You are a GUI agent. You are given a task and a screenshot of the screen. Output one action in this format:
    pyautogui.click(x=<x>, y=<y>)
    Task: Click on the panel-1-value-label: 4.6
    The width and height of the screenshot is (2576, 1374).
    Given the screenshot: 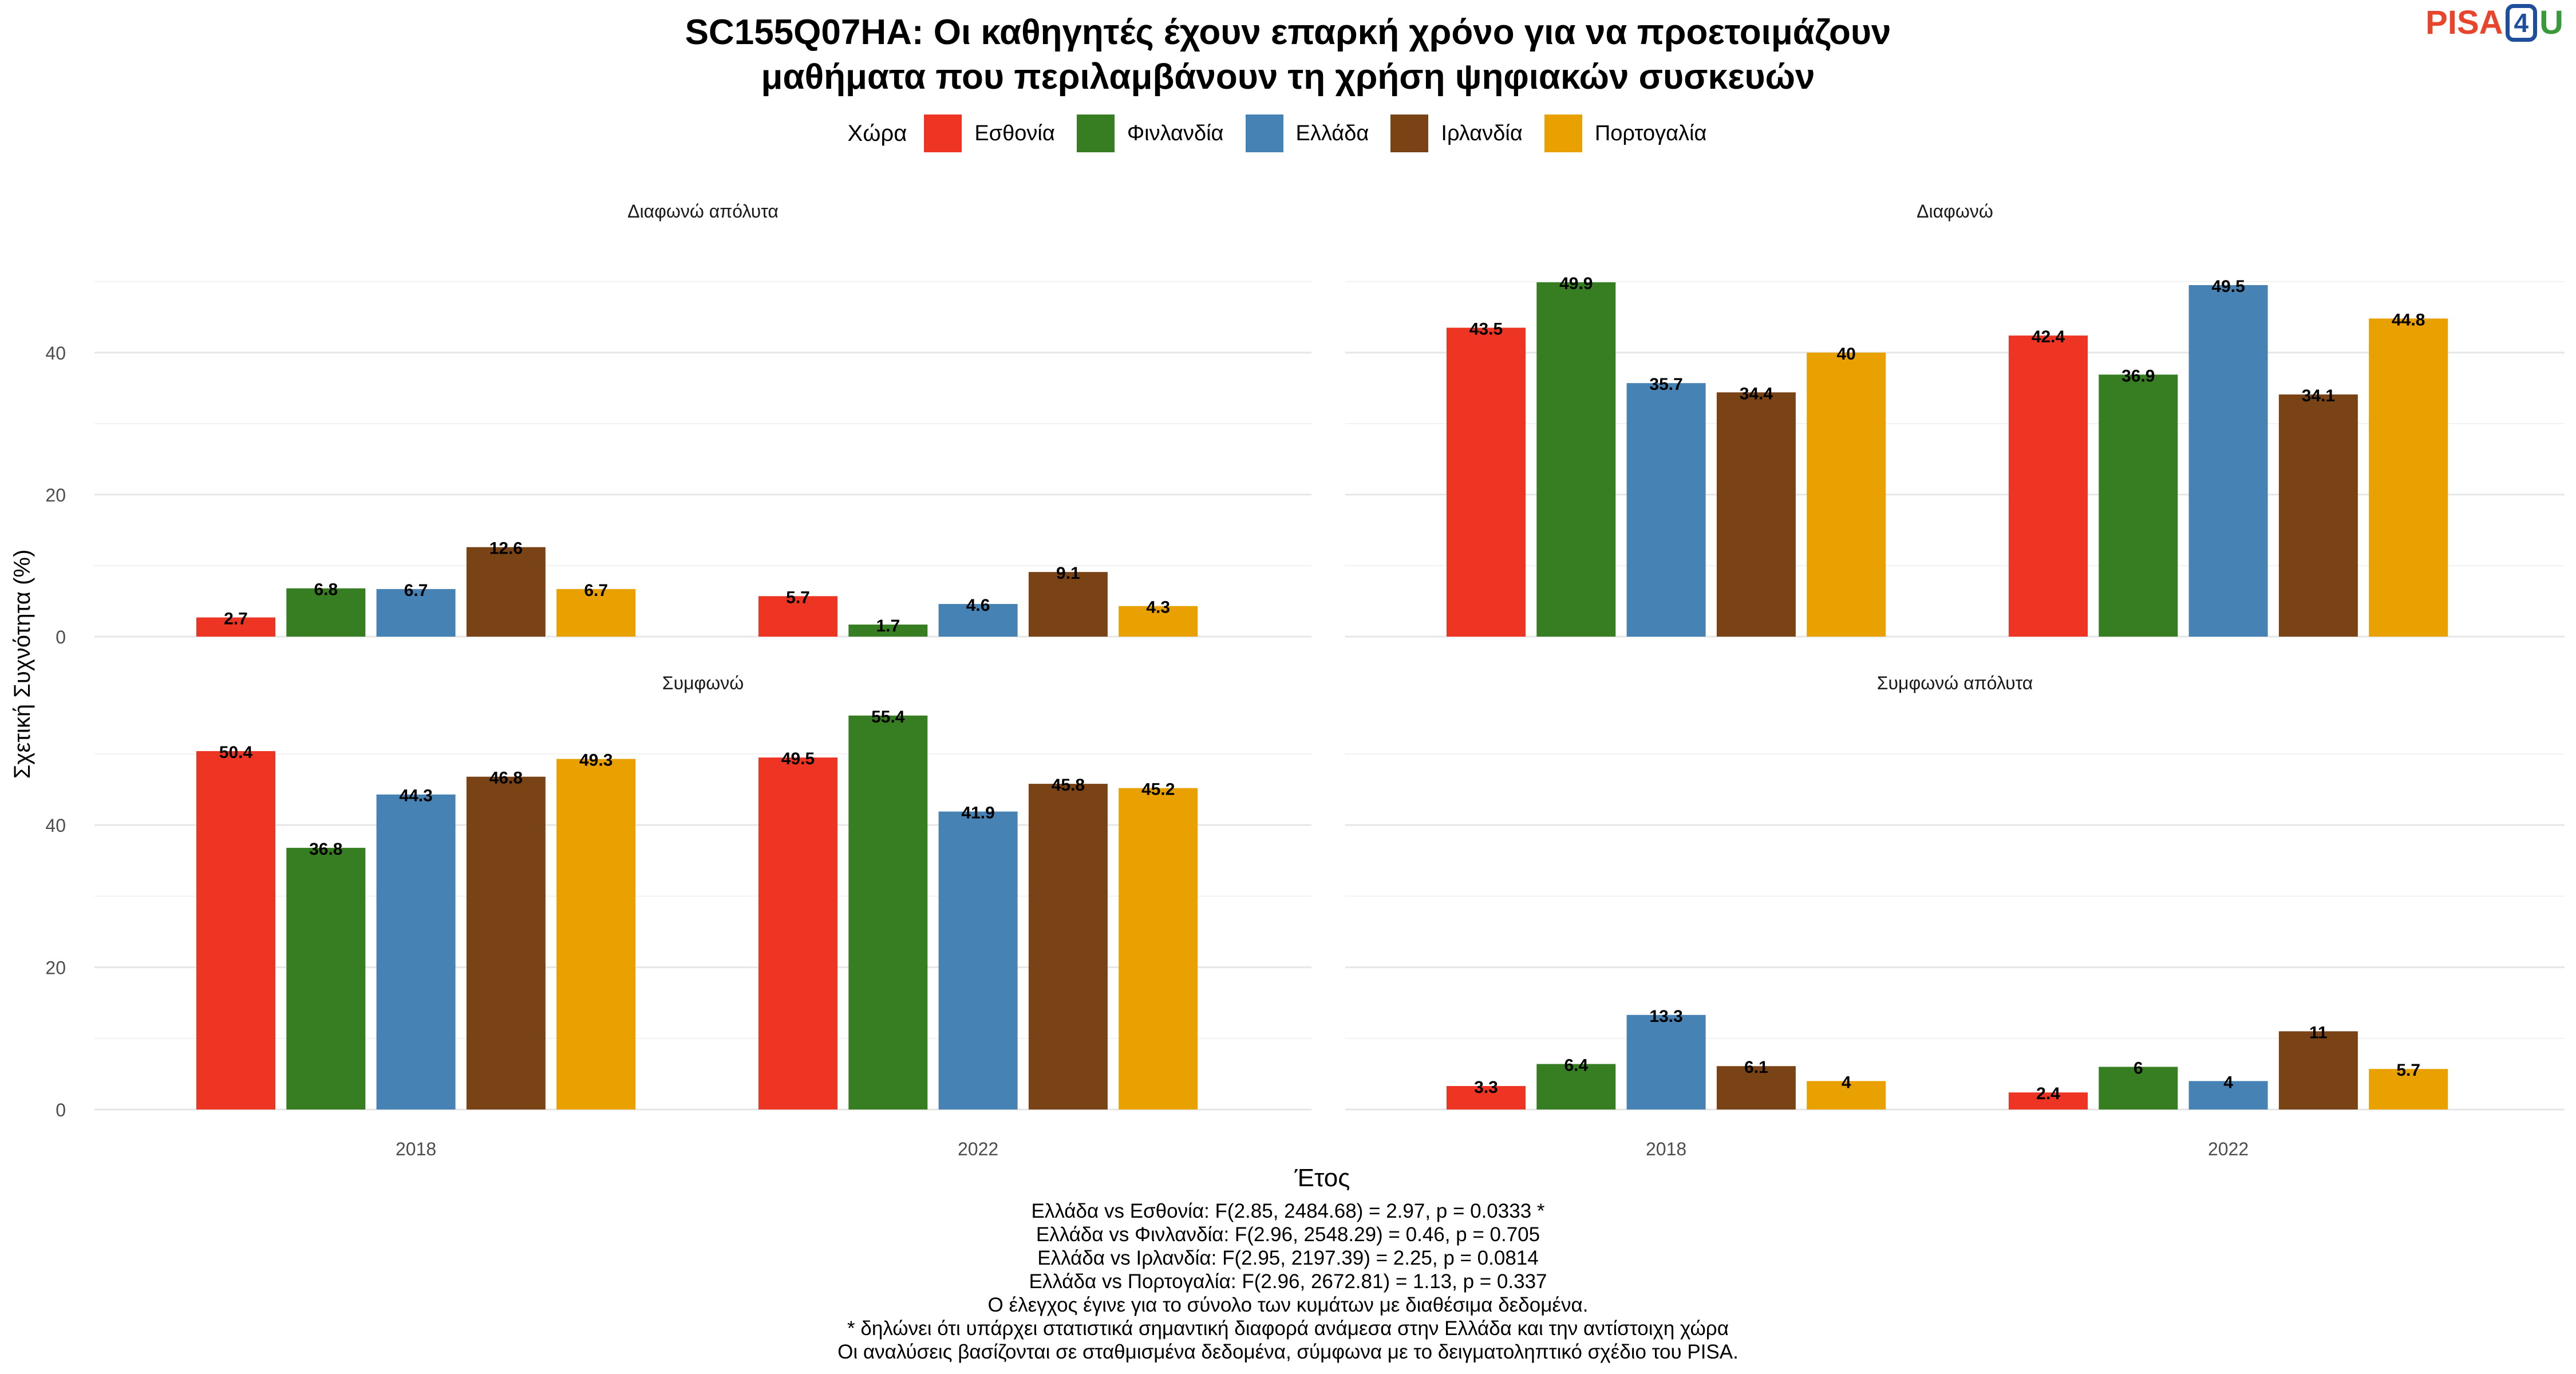 What is the action you would take?
    pyautogui.click(x=978, y=605)
    